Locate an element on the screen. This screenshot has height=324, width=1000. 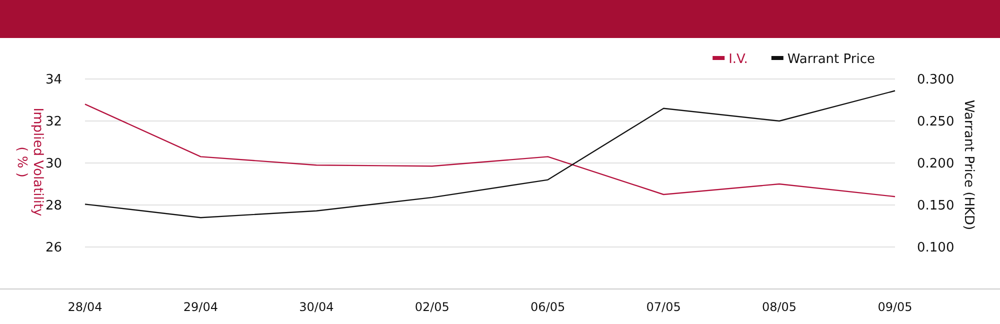
y-tick-label: 30 is located at coordinates (53, 164).